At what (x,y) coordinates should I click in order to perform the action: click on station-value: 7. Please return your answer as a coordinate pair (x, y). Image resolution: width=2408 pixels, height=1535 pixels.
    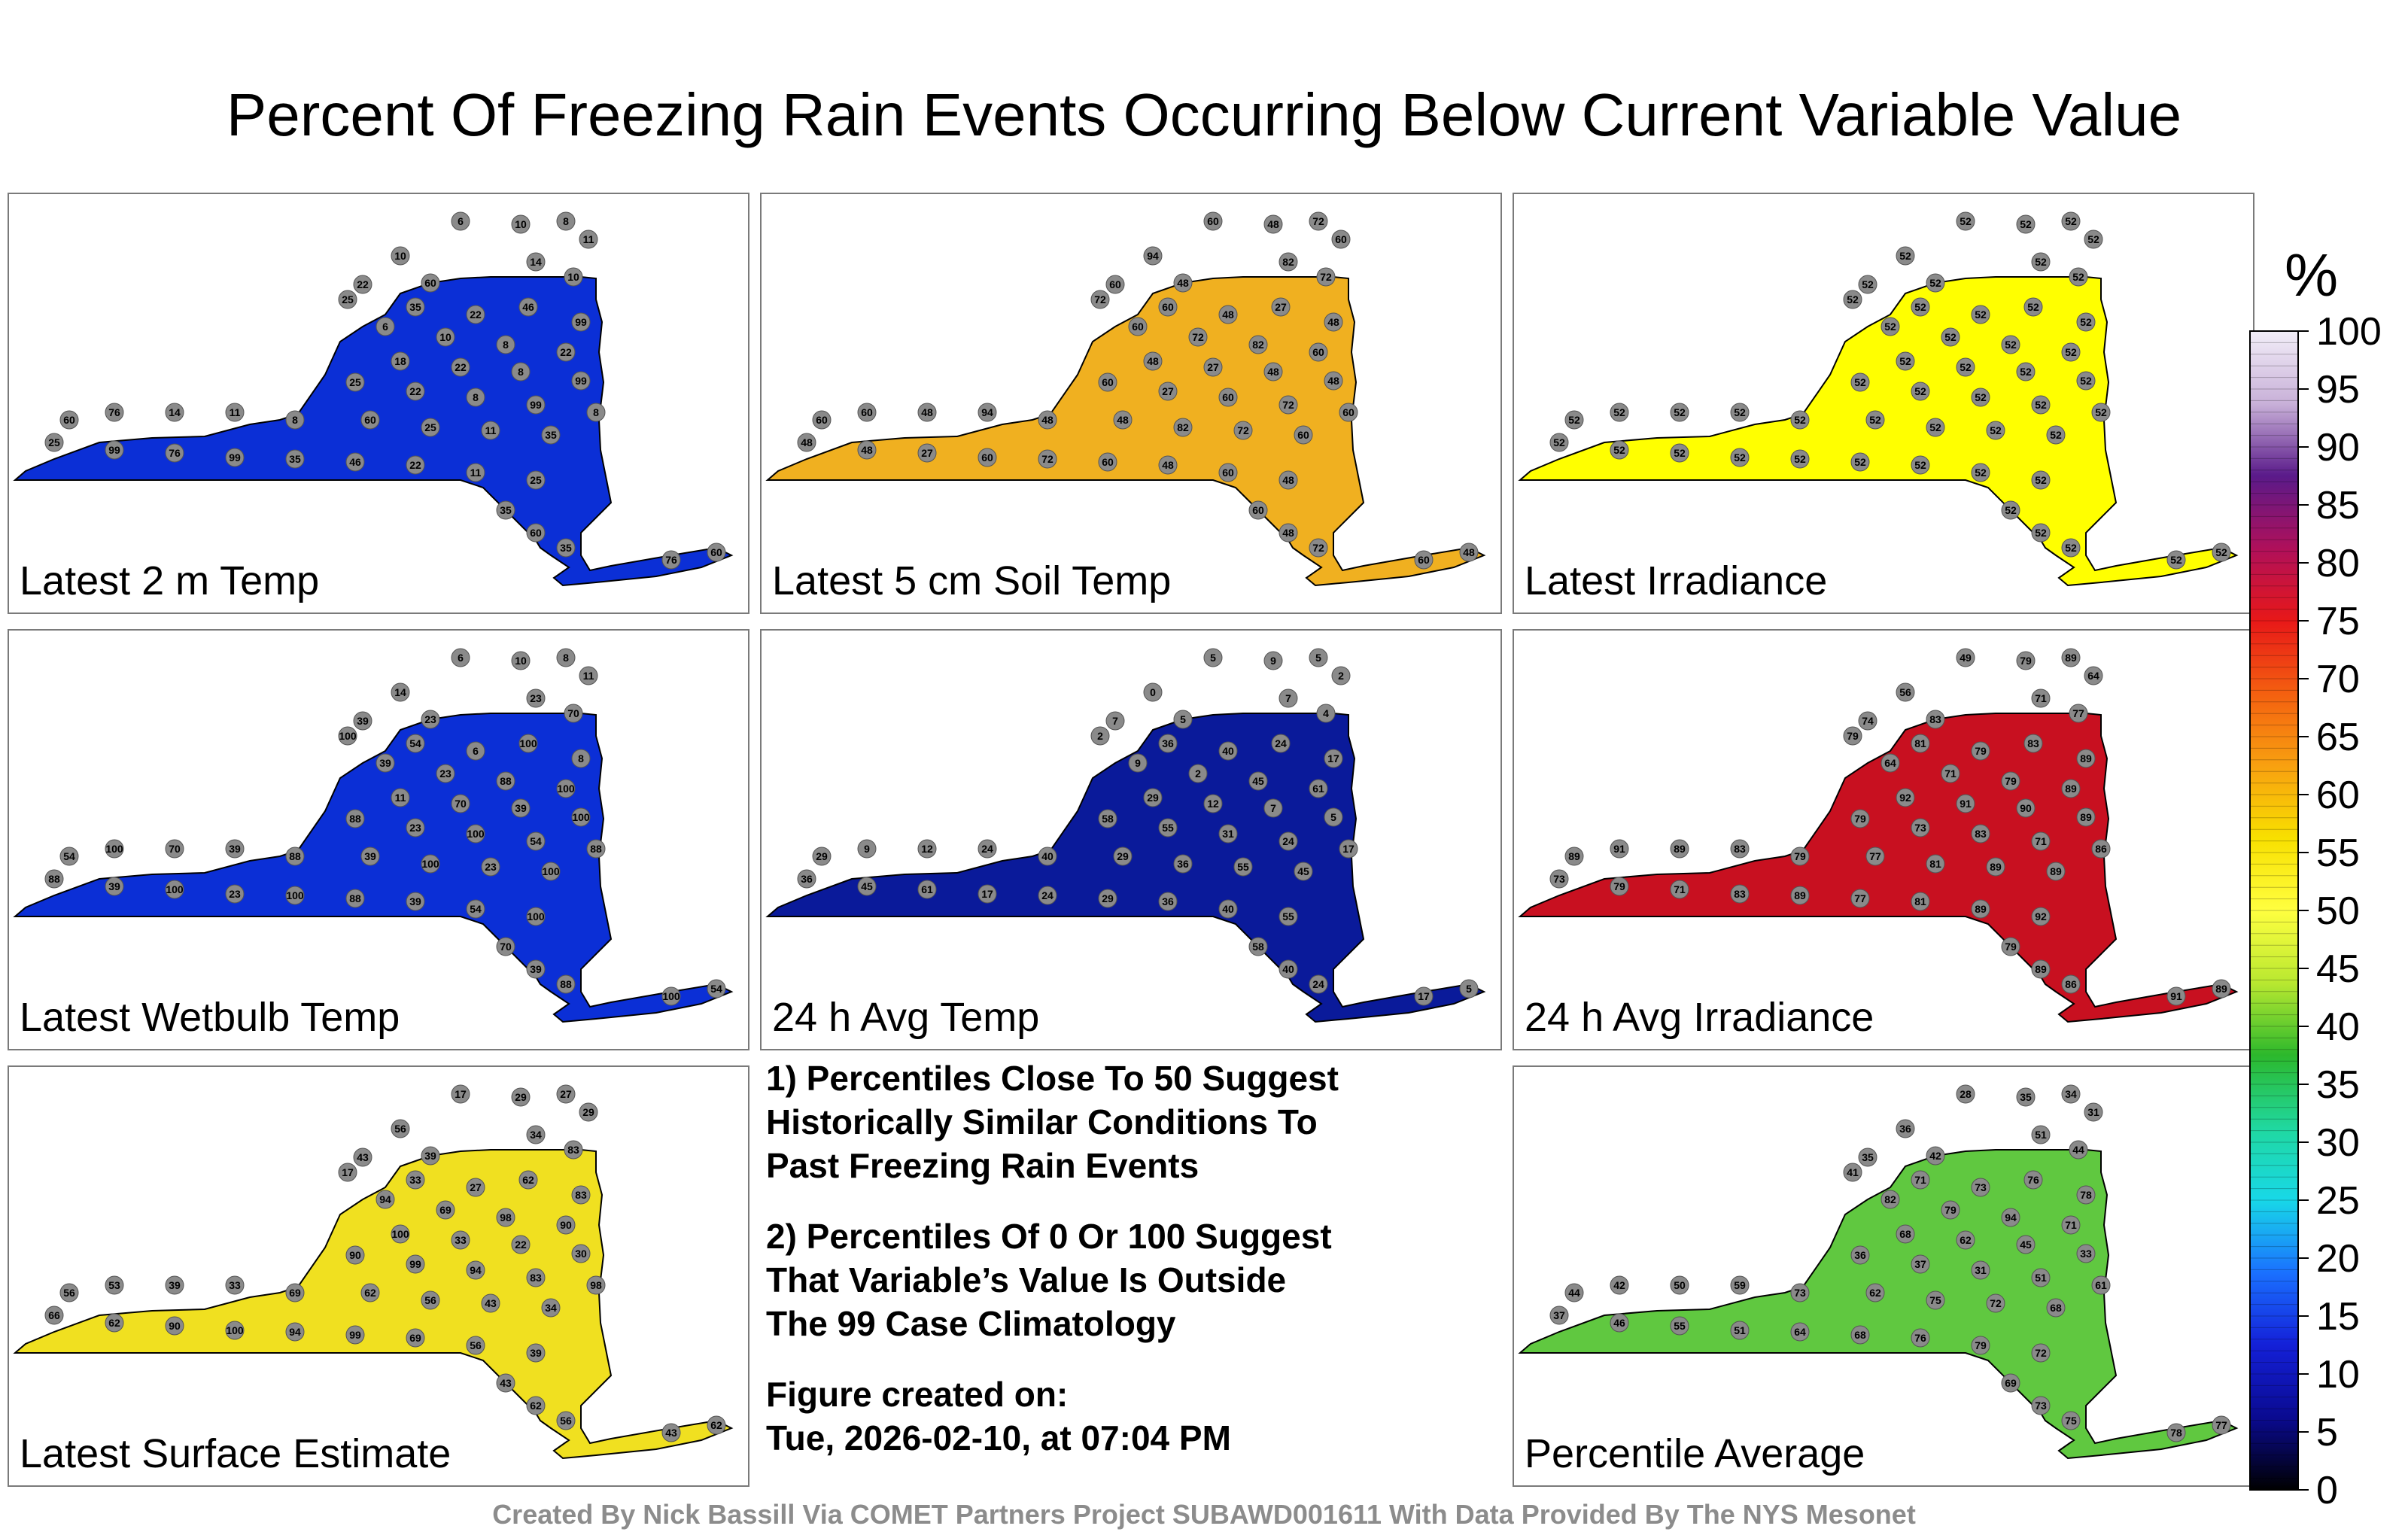
    Looking at the image, I should click on (1288, 698).